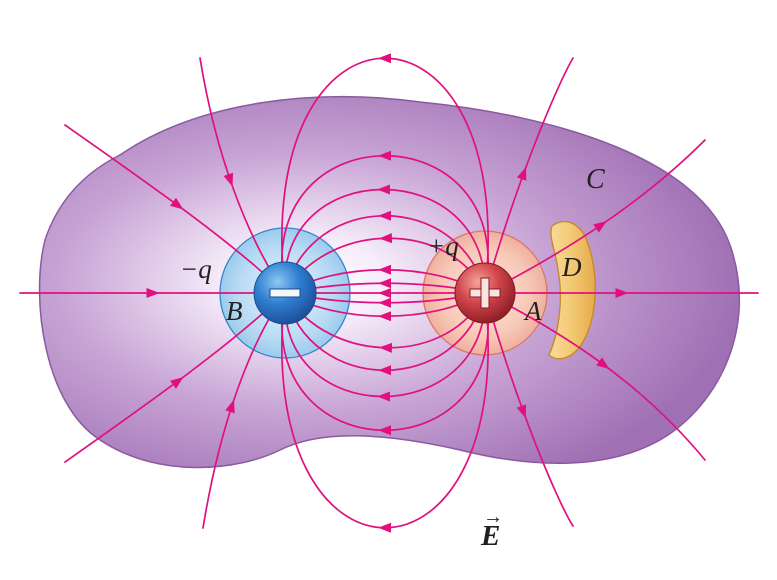  I want to click on label-pos-charge: +q, so click(443, 246).